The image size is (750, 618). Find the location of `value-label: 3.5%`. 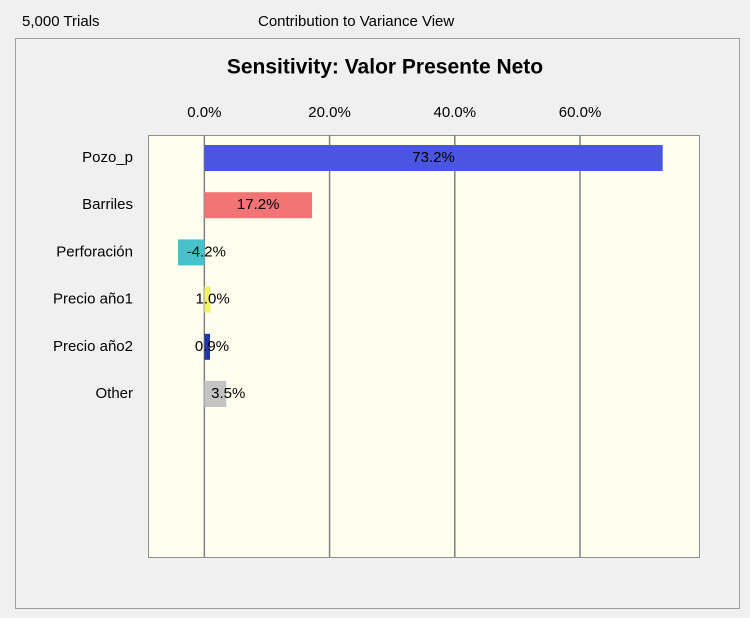

value-label: 3.5% is located at coordinates (228, 393).